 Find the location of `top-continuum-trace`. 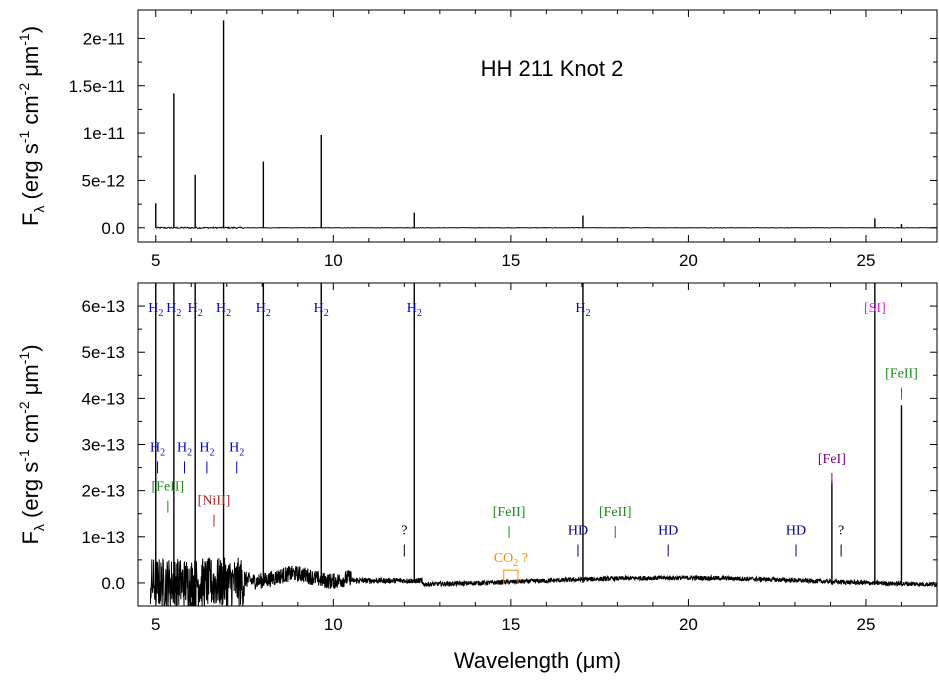

top-continuum-trace is located at coordinates (546, 228).